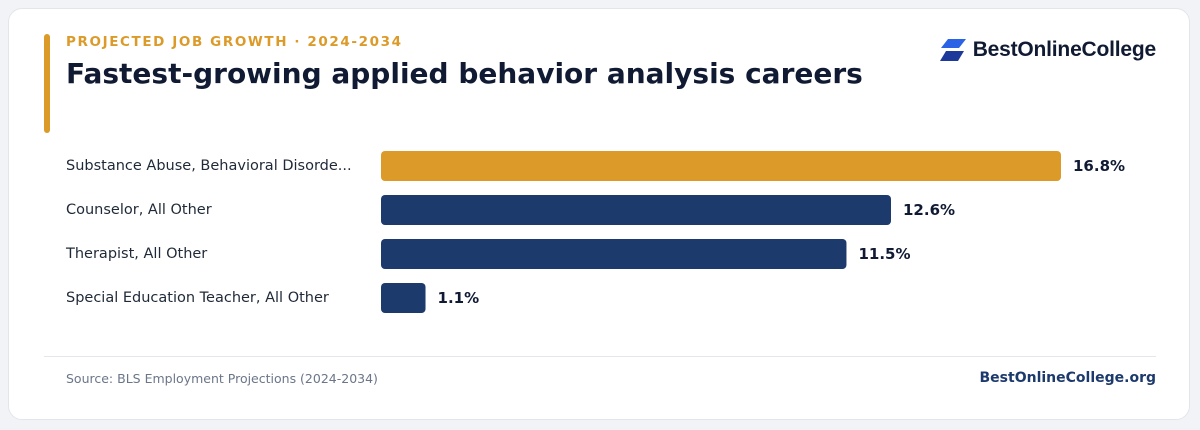 The height and width of the screenshot is (430, 1200). I want to click on stacked-chevrons-logo-icon, so click(952, 50).